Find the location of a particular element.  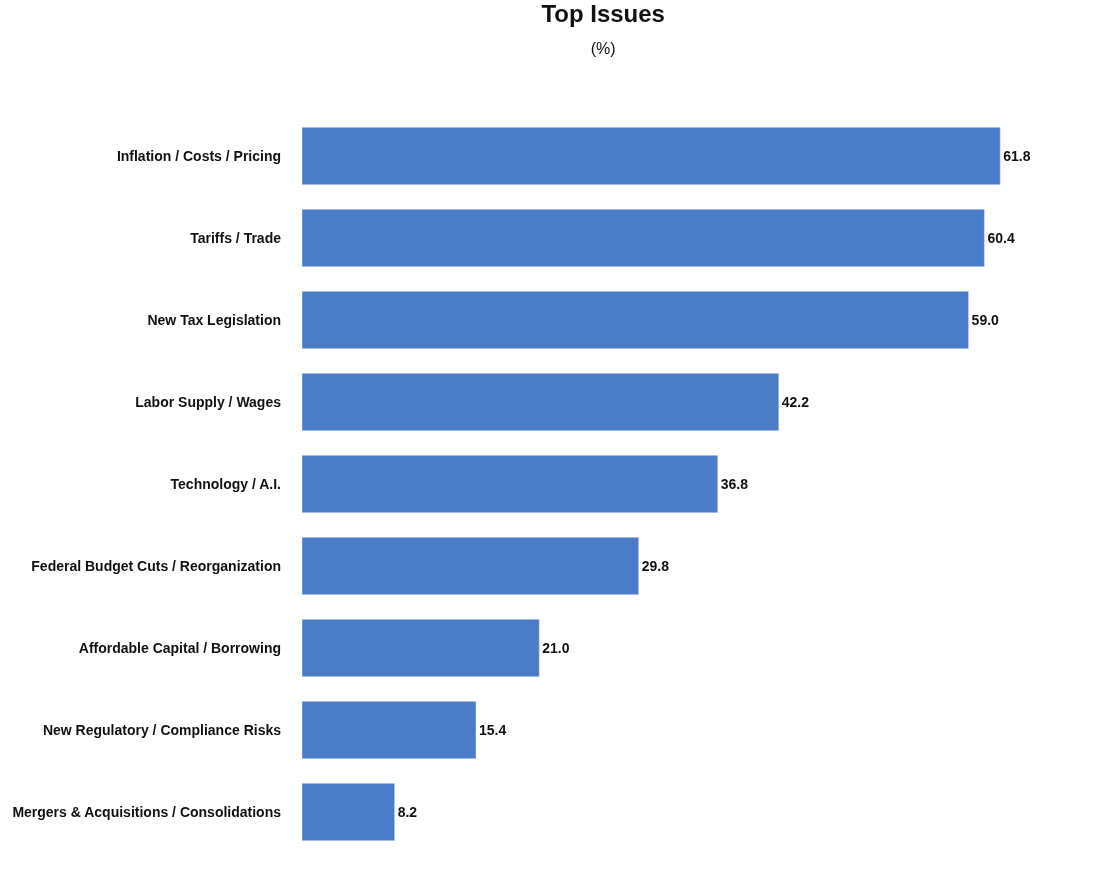

y-tick-label: Technology / A.I. is located at coordinates (225, 483).